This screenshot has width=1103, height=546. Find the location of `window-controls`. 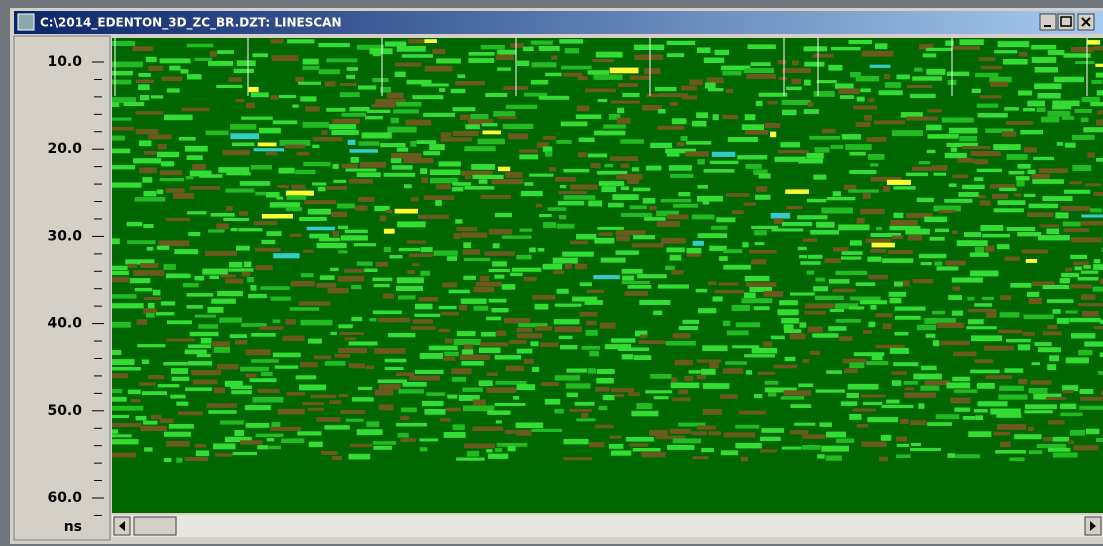

window-controls is located at coordinates (1067, 22).